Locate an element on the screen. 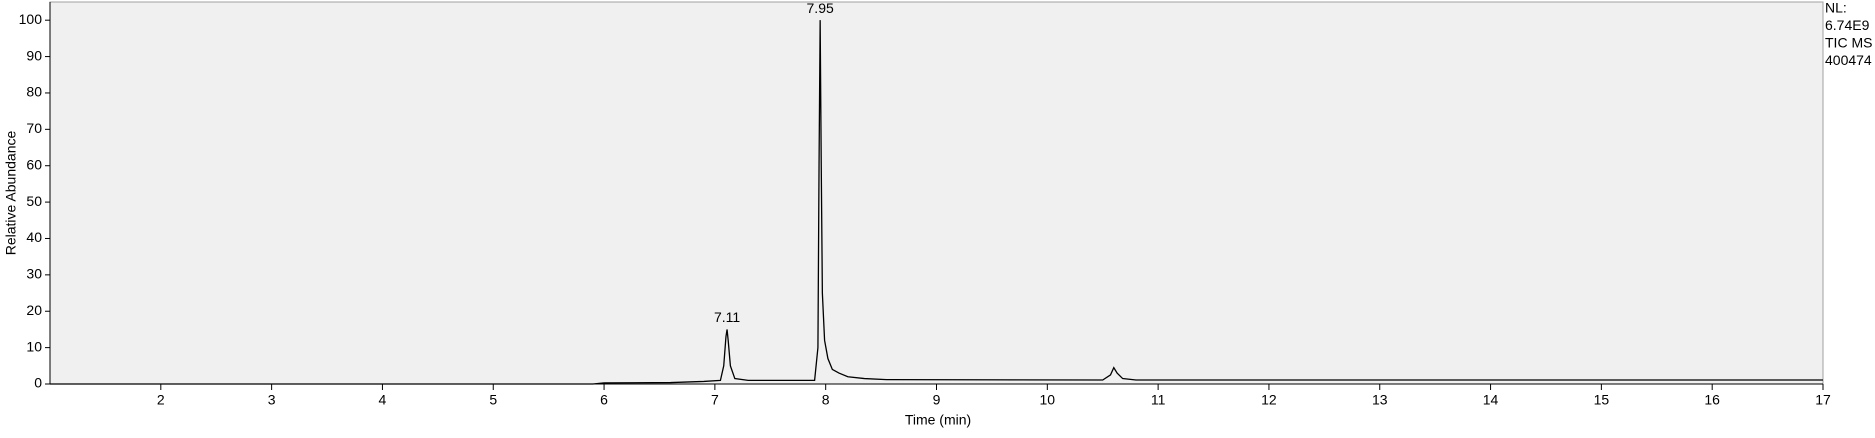 Image resolution: width=1875 pixels, height=438 pixels. y-tick-label: 0 is located at coordinates (38, 383).